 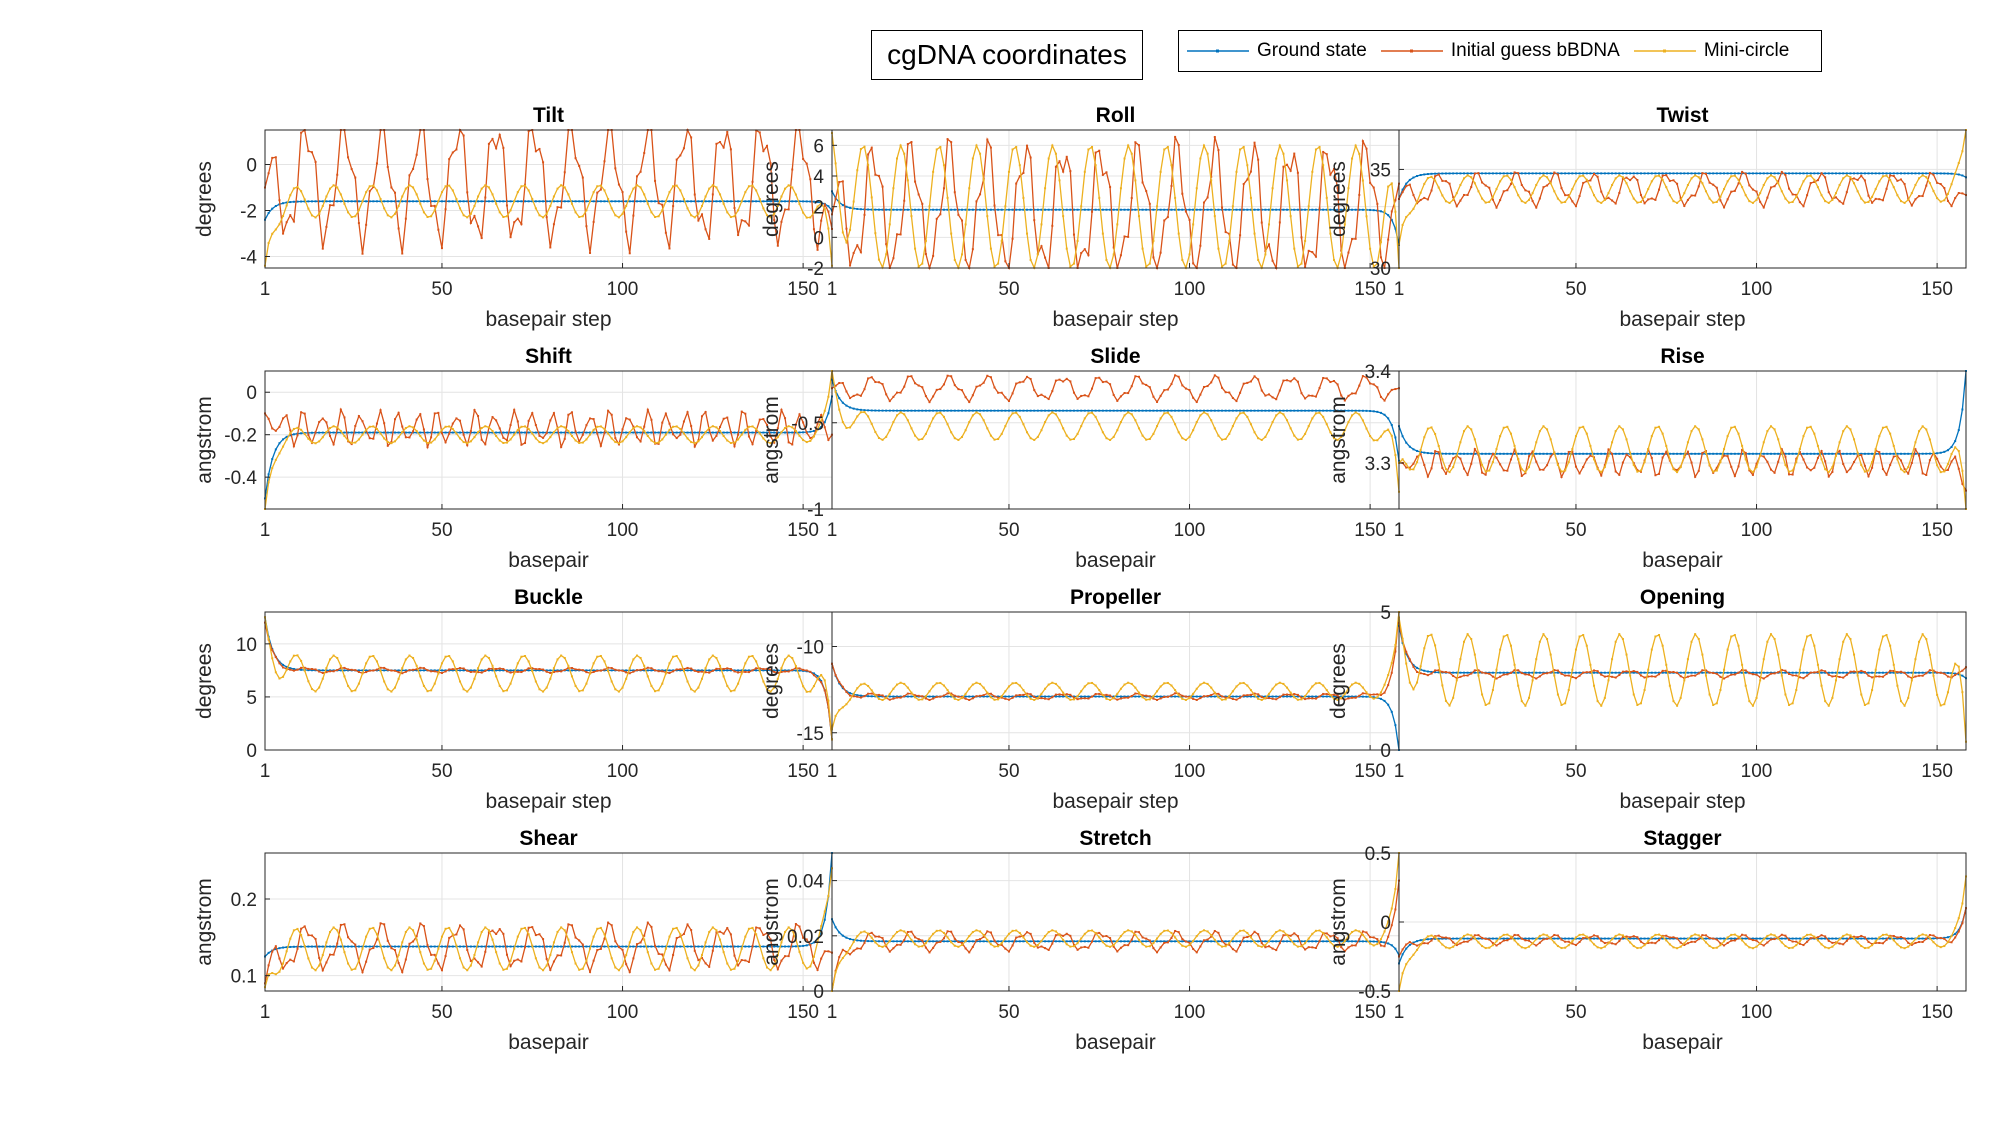 What do you see at coordinates (1500, 51) in the screenshot?
I see `legend-entry-initial-guess: Initial guess bBDNA` at bounding box center [1500, 51].